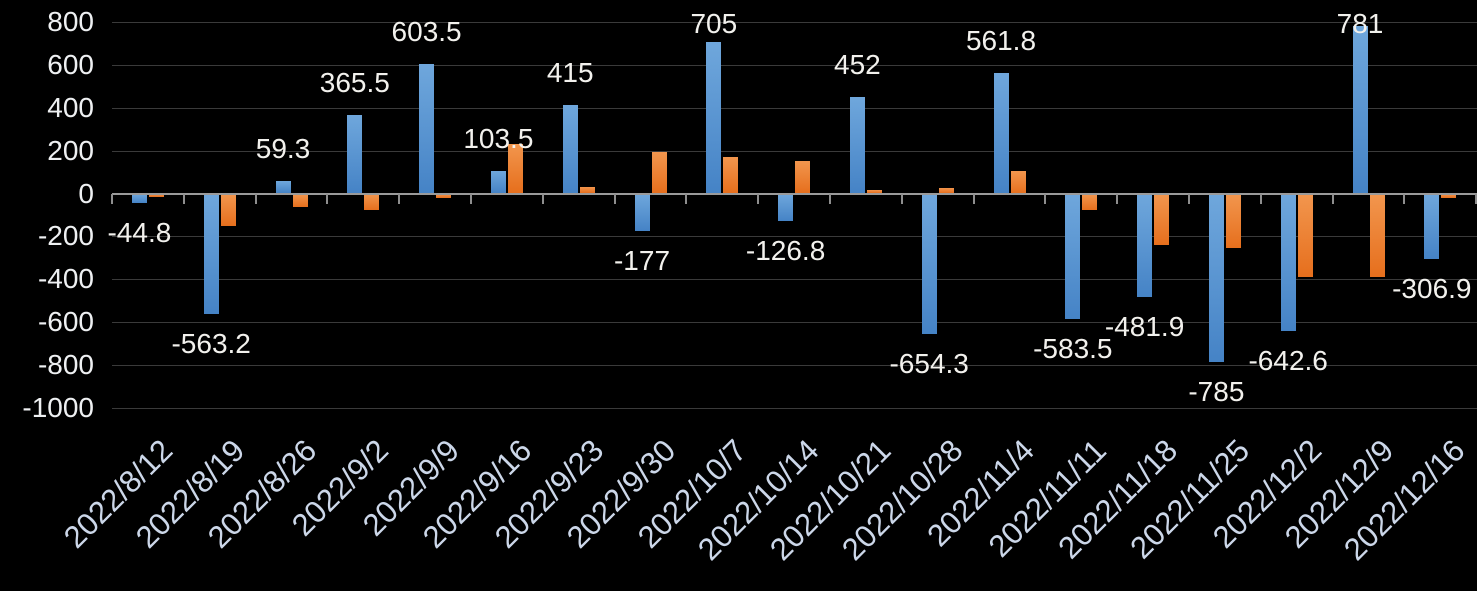  Describe the element at coordinates (139, 233) in the screenshot. I see `data-label: -44.8` at that location.